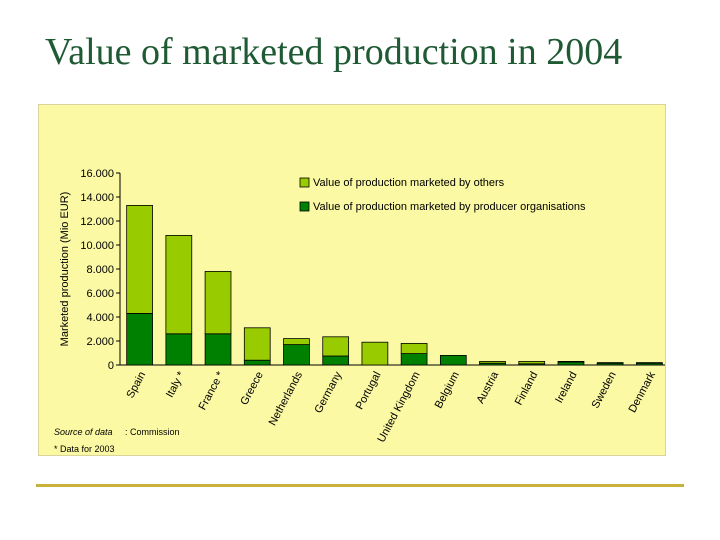 The image size is (720, 540). I want to click on x-category-label: Ireland, so click(566, 387).